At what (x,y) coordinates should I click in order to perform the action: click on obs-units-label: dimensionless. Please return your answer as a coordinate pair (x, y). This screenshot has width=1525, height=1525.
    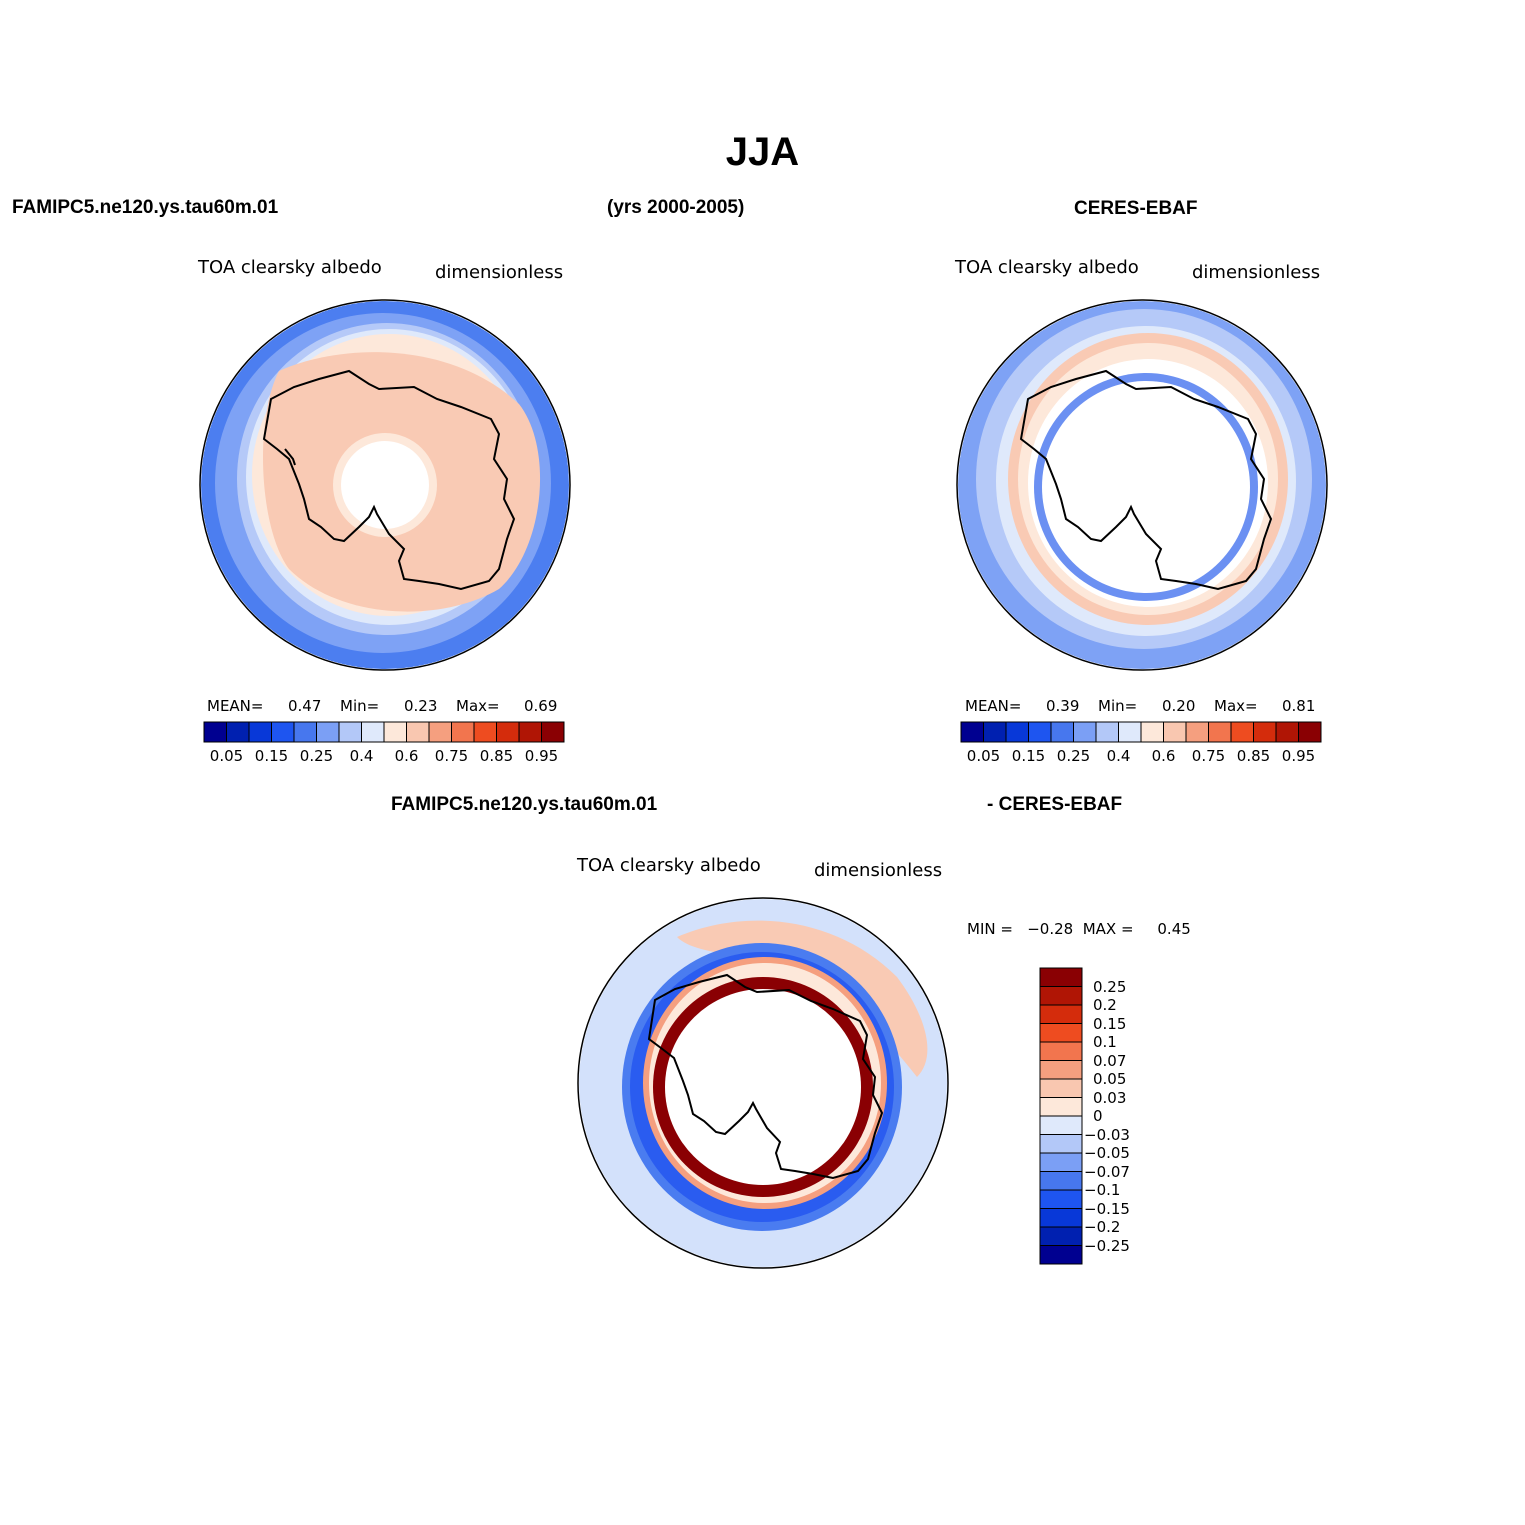
    Looking at the image, I should click on (1256, 272).